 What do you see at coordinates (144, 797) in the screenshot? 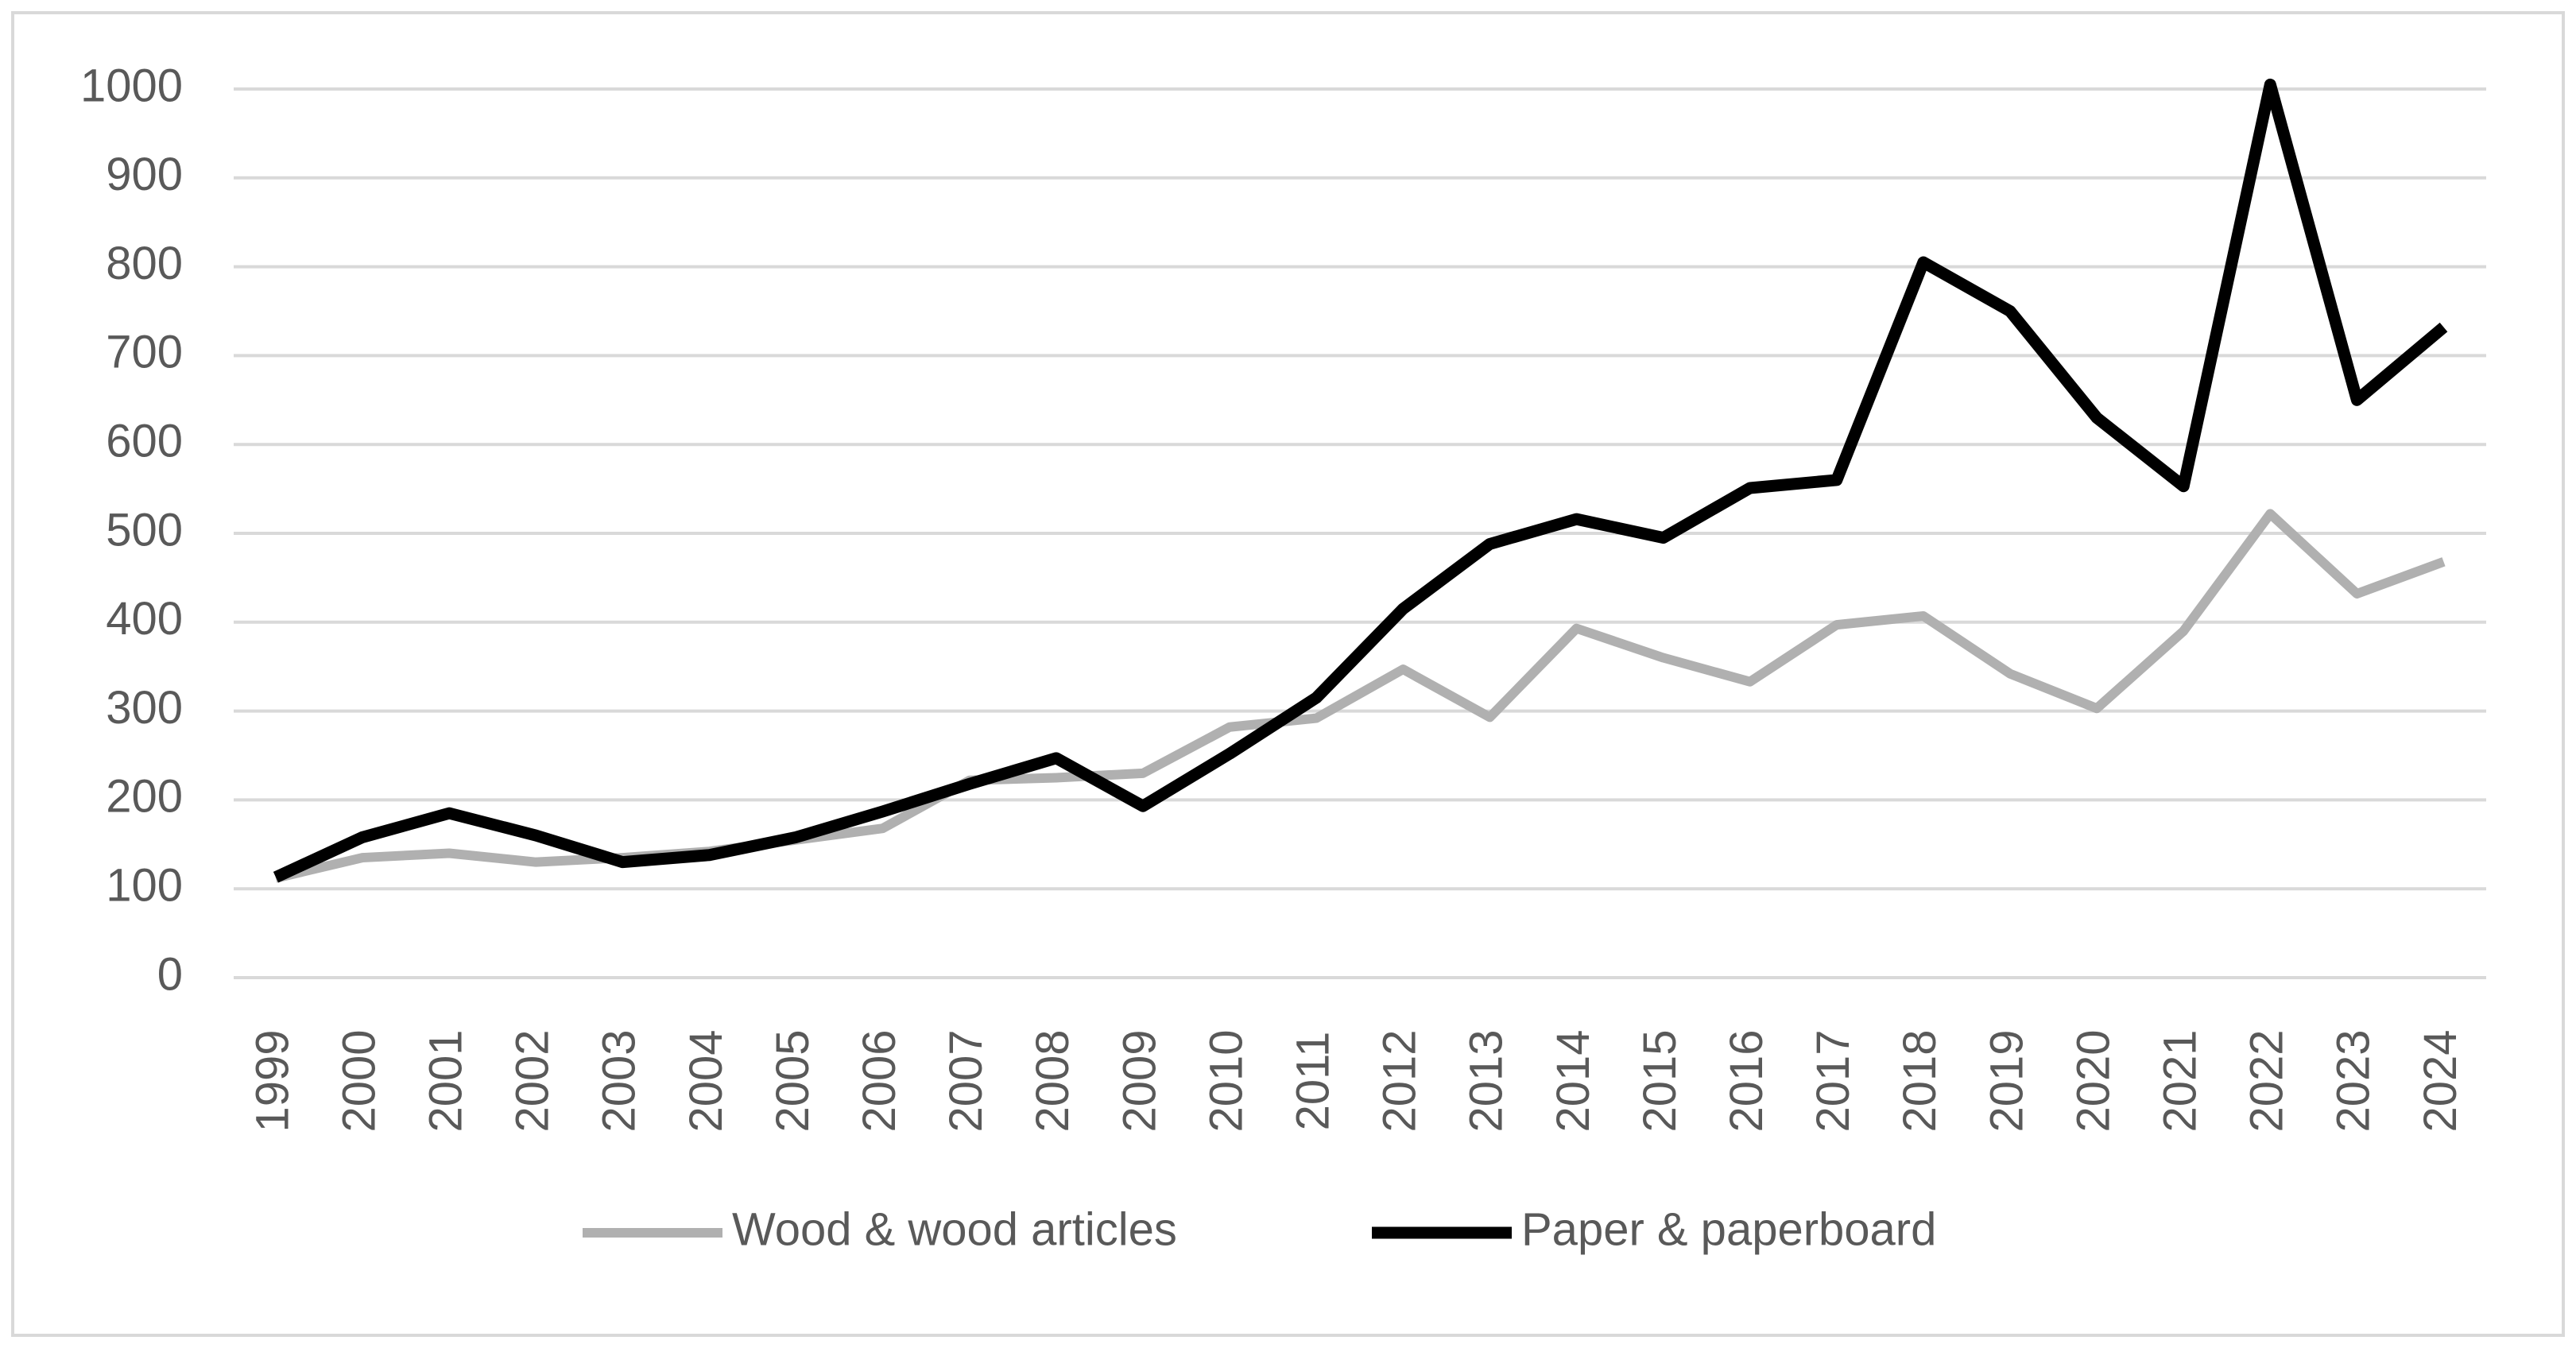
I see `y-tick-label: 200` at bounding box center [144, 797].